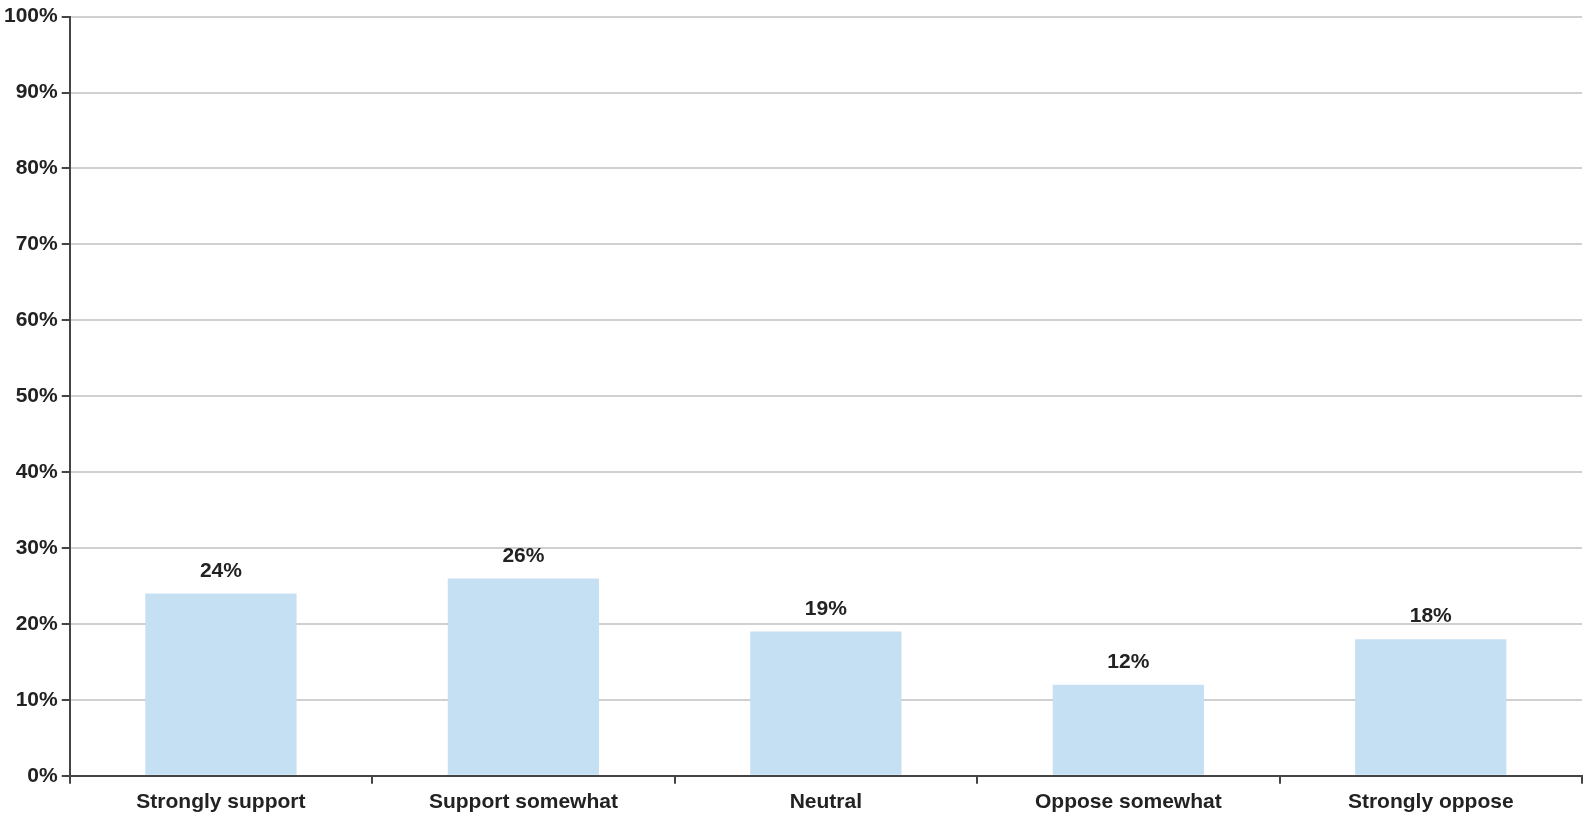  I want to click on x-tick-label: Neutral, so click(826, 801).